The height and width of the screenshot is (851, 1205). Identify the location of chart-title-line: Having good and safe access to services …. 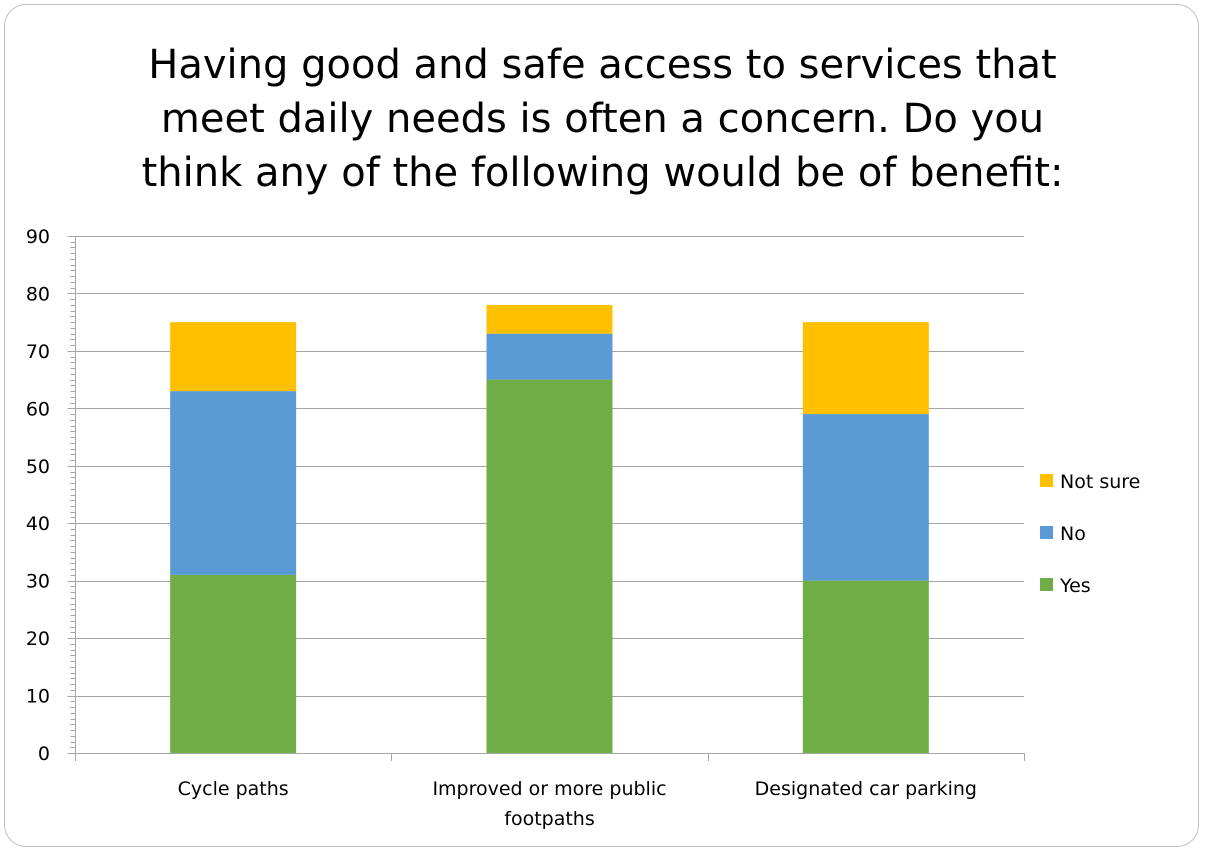
(602, 65).